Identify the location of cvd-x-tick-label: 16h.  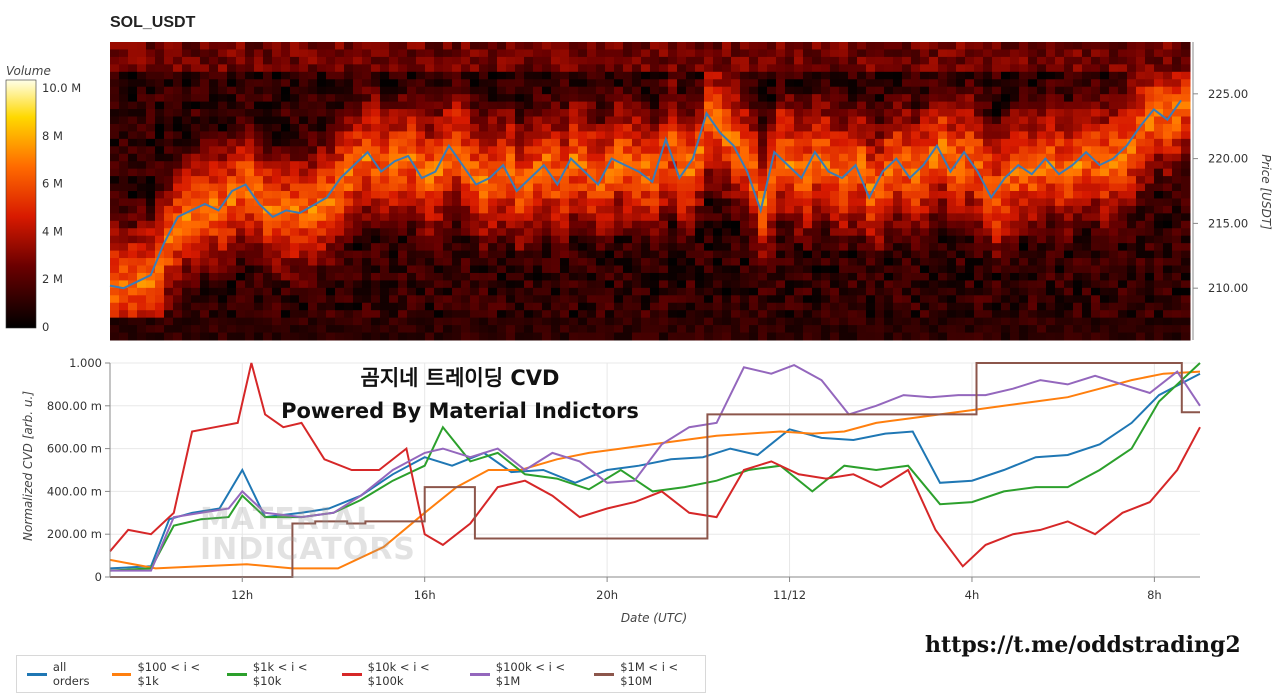
(425, 595).